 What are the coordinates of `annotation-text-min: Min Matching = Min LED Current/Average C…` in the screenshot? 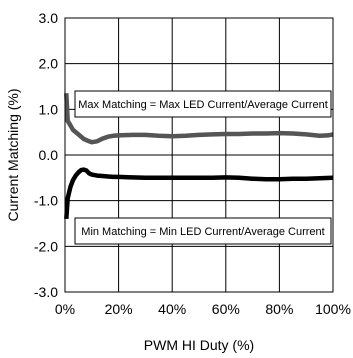 It's located at (202, 232).